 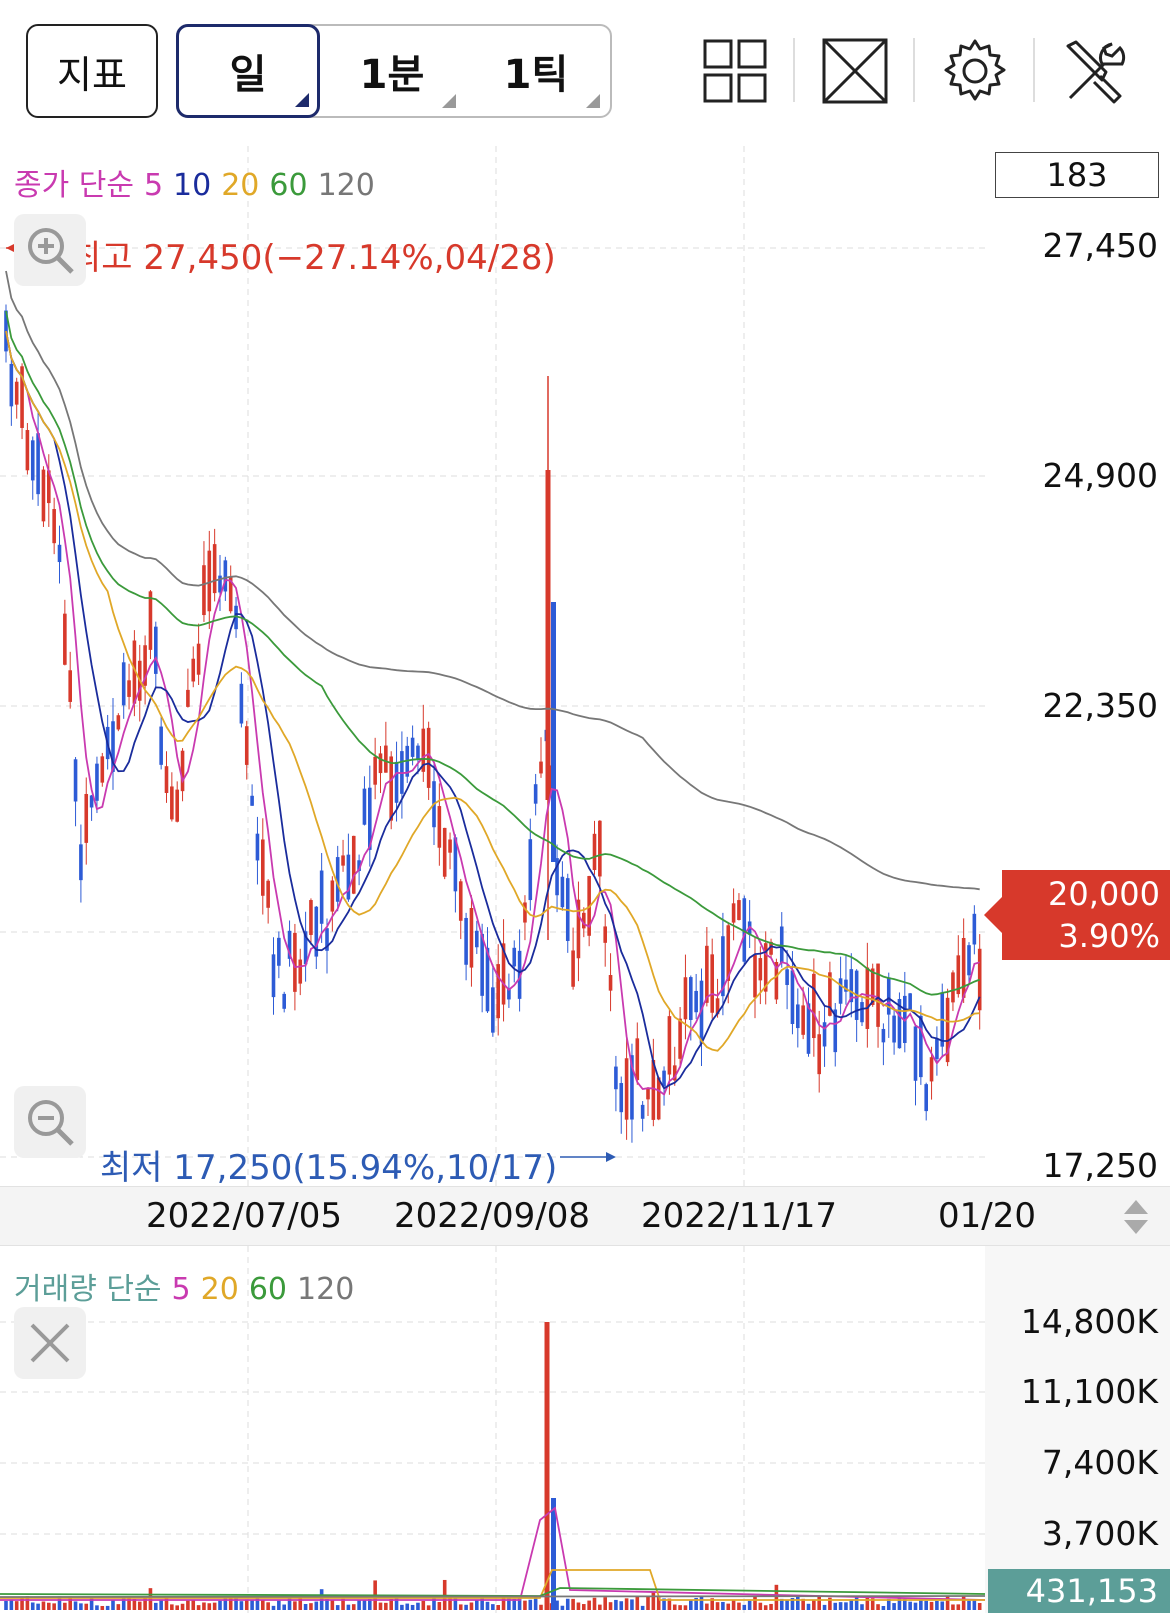 What do you see at coordinates (1100, 475) in the screenshot?
I see `y-tick-label: 24,900` at bounding box center [1100, 475].